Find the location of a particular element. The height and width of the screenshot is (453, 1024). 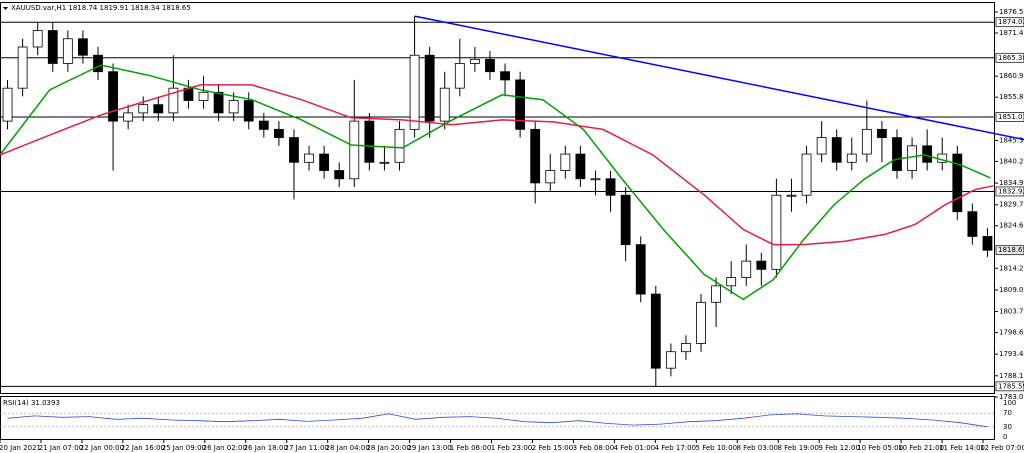

level-label: 1851.01 is located at coordinates (1011, 117).